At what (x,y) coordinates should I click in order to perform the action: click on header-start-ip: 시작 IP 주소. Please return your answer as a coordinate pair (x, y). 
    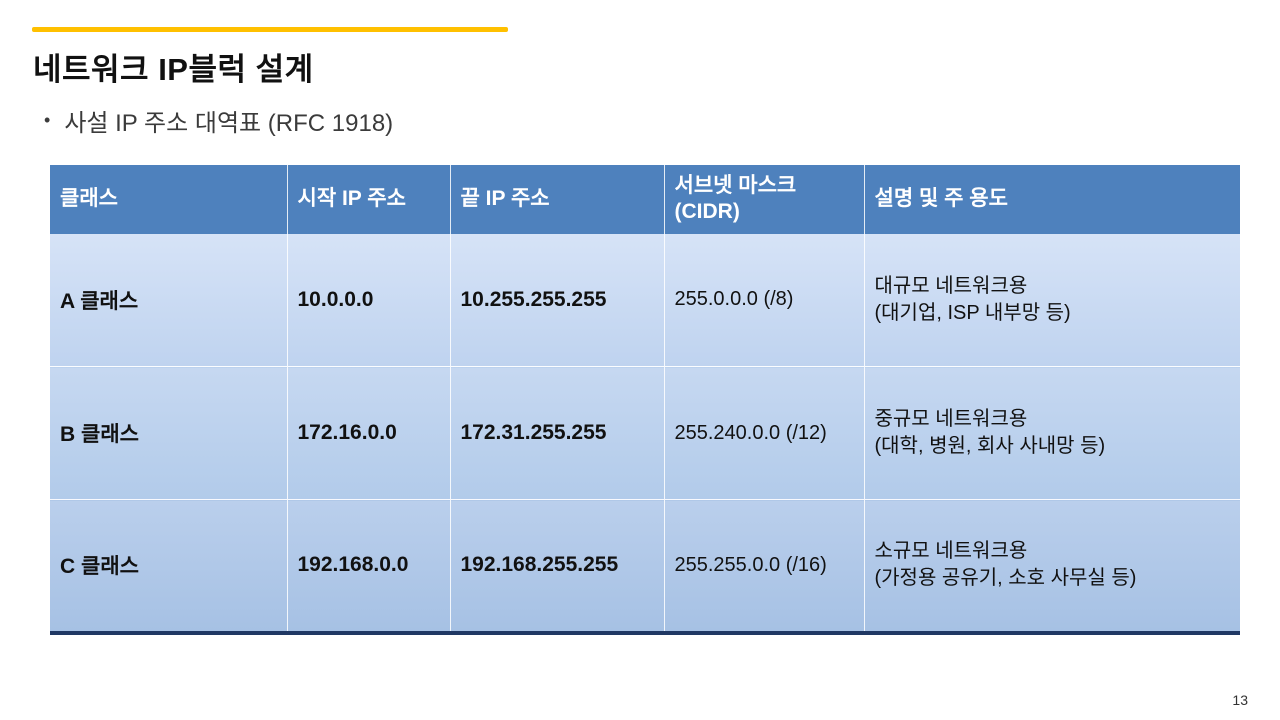
    Looking at the image, I should click on (368, 199).